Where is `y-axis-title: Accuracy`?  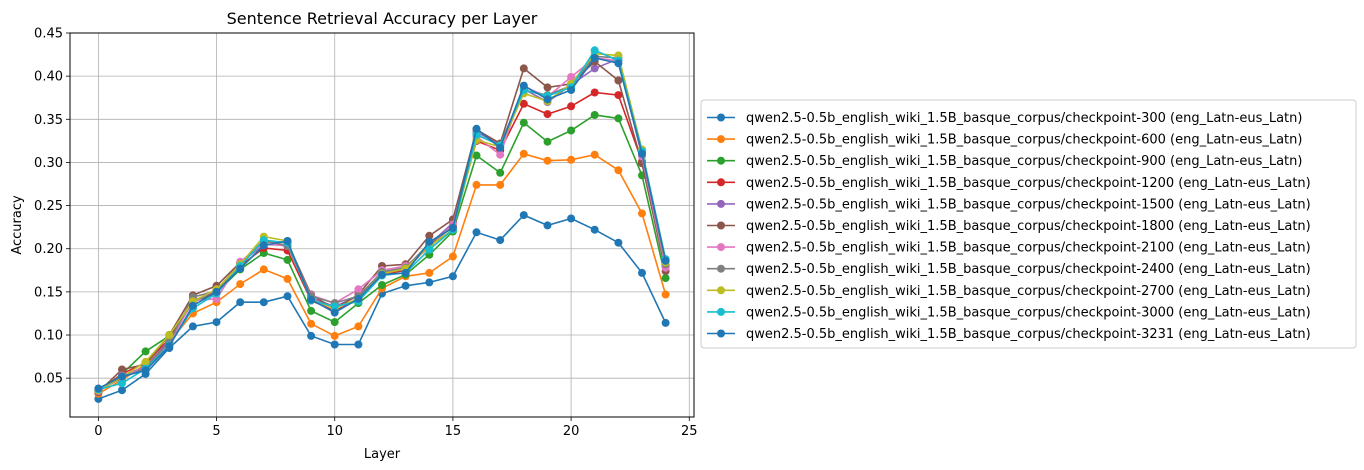 y-axis-title: Accuracy is located at coordinates (17, 225).